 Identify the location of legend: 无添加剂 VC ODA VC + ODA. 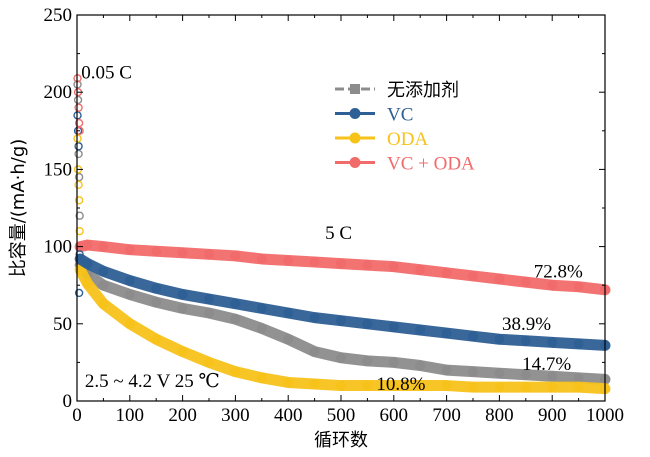
(405, 127).